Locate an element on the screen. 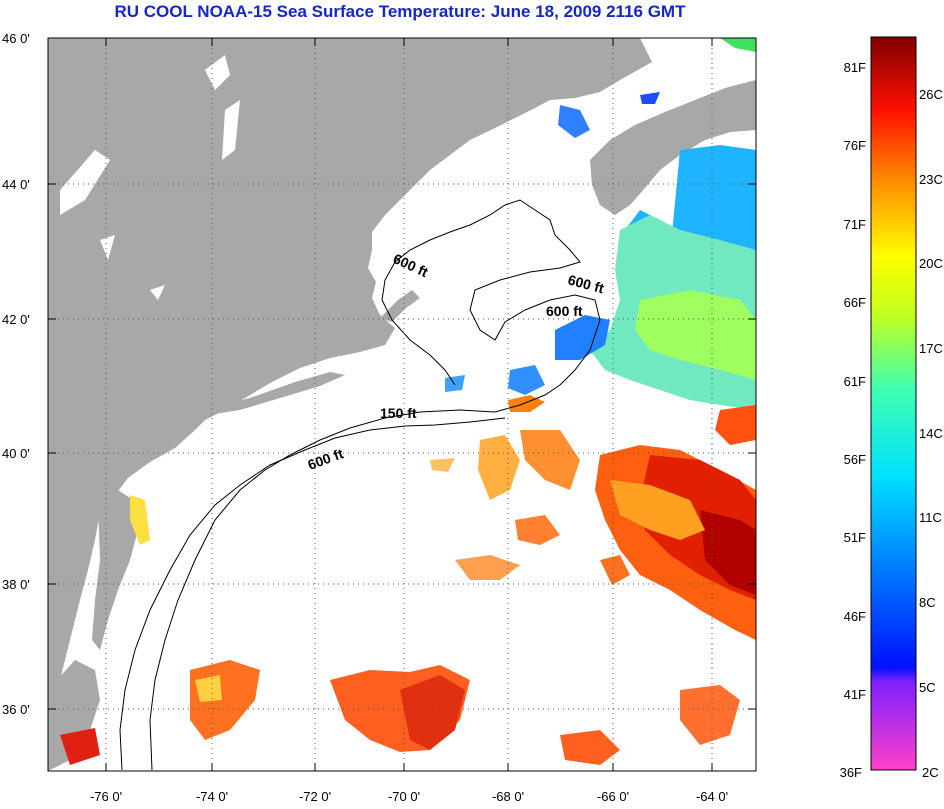  inland-lakes is located at coordinates (150, 177).